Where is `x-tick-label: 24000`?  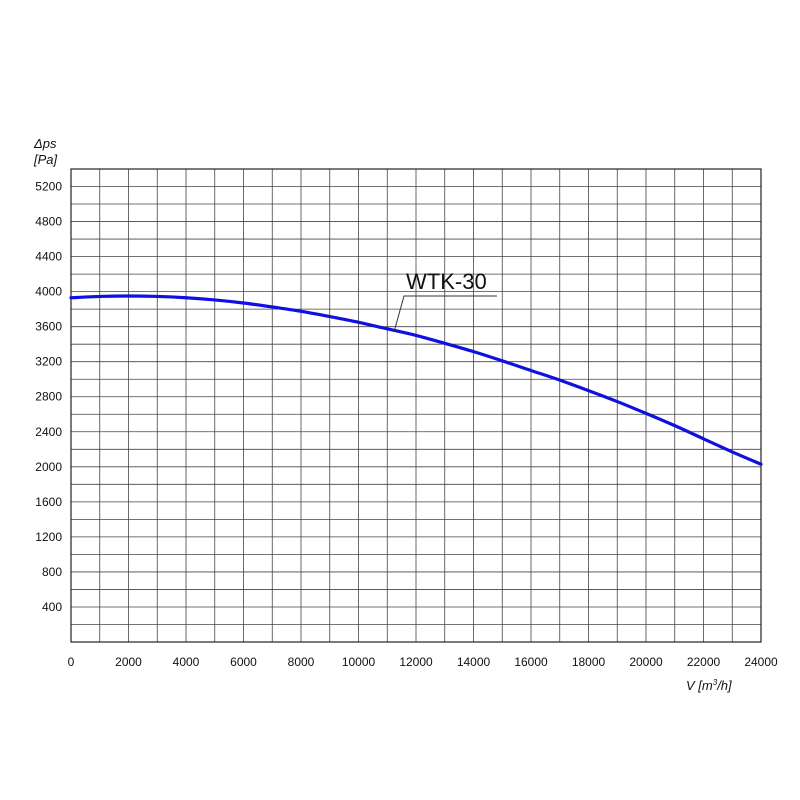 x-tick-label: 24000 is located at coordinates (761, 662).